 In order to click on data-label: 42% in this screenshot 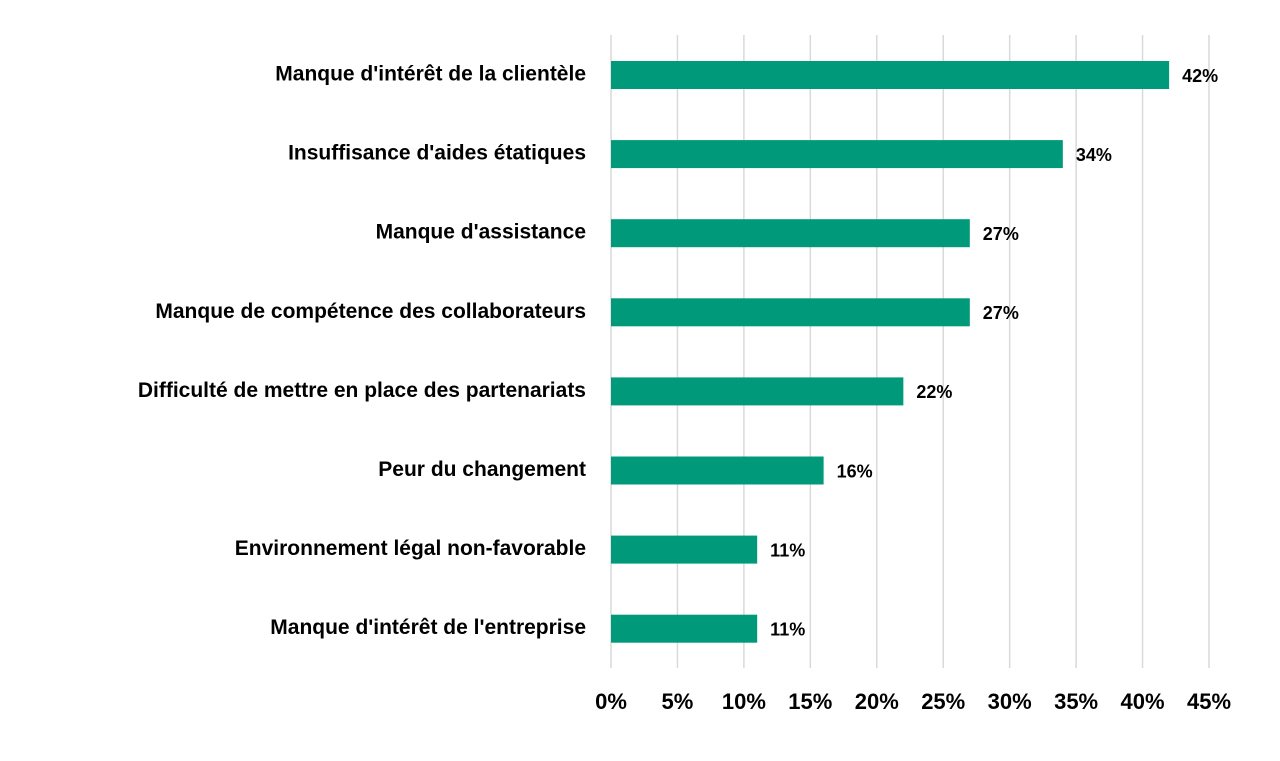, I will do `click(1200, 76)`.